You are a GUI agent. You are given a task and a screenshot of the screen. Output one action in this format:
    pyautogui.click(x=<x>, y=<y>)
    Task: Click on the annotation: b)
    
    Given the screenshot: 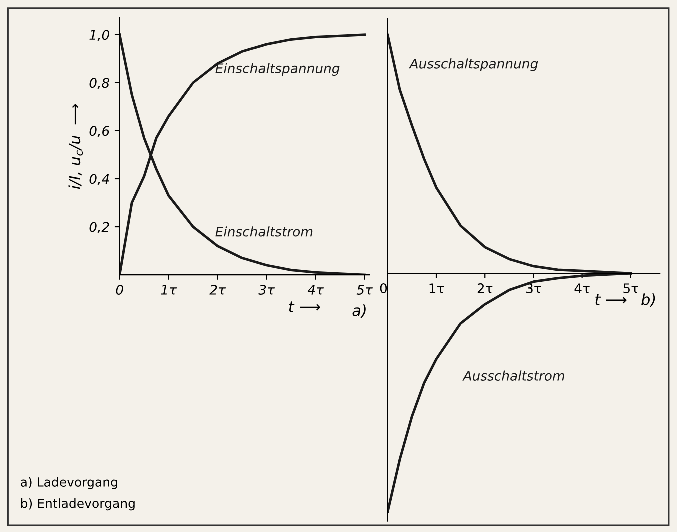 What is the action you would take?
    pyautogui.click(x=649, y=301)
    